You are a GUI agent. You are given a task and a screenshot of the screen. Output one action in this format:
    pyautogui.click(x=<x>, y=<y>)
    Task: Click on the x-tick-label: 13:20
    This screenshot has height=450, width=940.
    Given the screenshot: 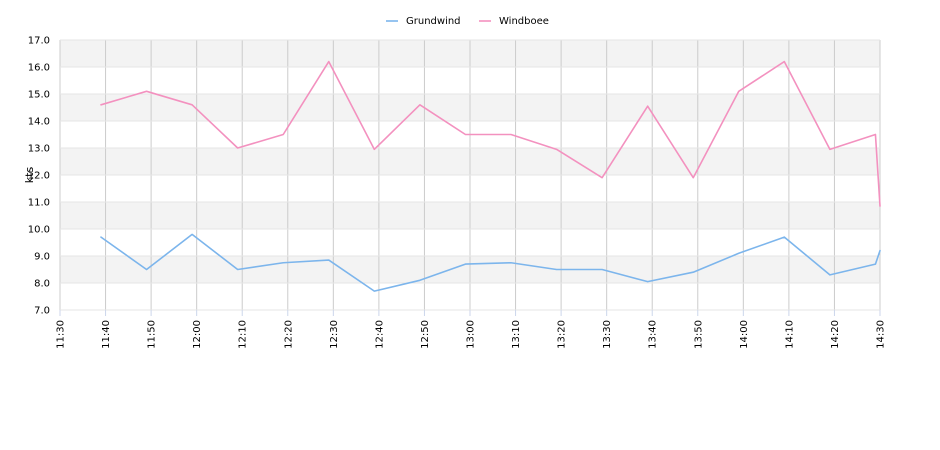 What is the action you would take?
    pyautogui.click(x=562, y=334)
    